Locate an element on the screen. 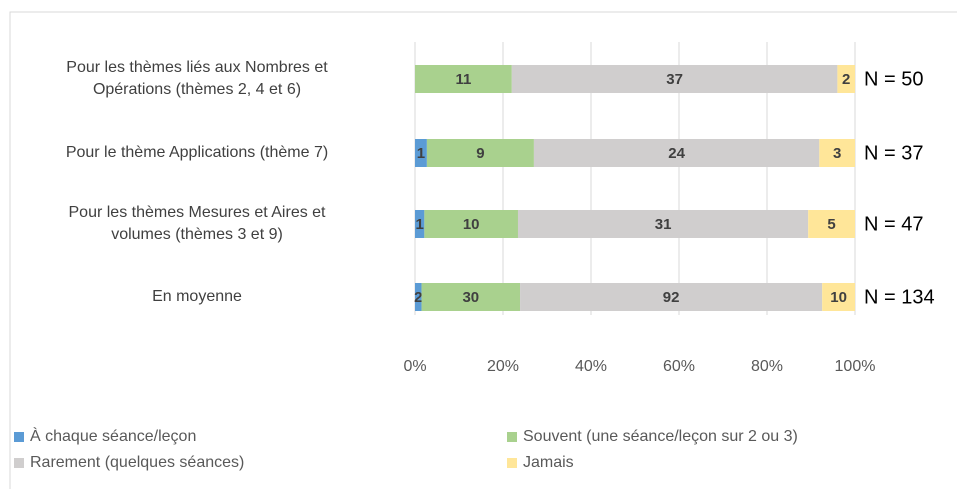 This screenshot has height=489, width=957. x-tick-label: 80% is located at coordinates (767, 366).